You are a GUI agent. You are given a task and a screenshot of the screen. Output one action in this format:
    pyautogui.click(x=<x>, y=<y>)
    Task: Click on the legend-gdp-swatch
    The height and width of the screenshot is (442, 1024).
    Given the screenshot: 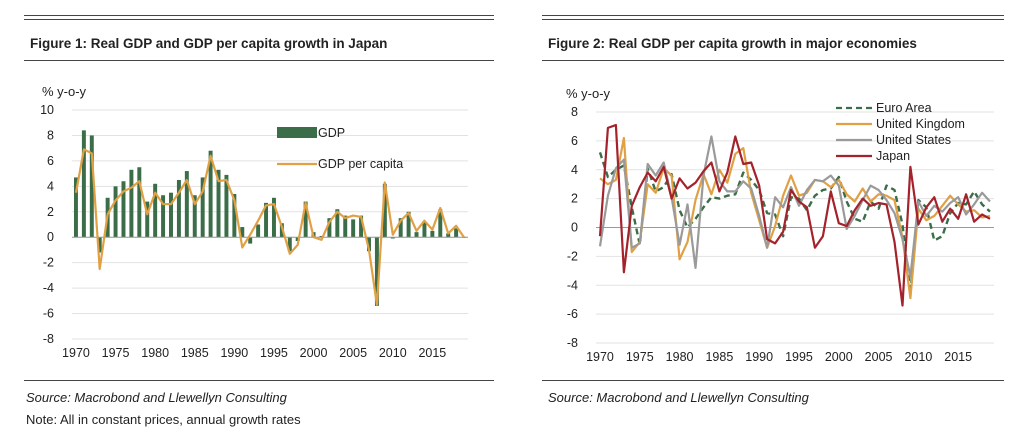 What is the action you would take?
    pyautogui.click(x=297, y=132)
    